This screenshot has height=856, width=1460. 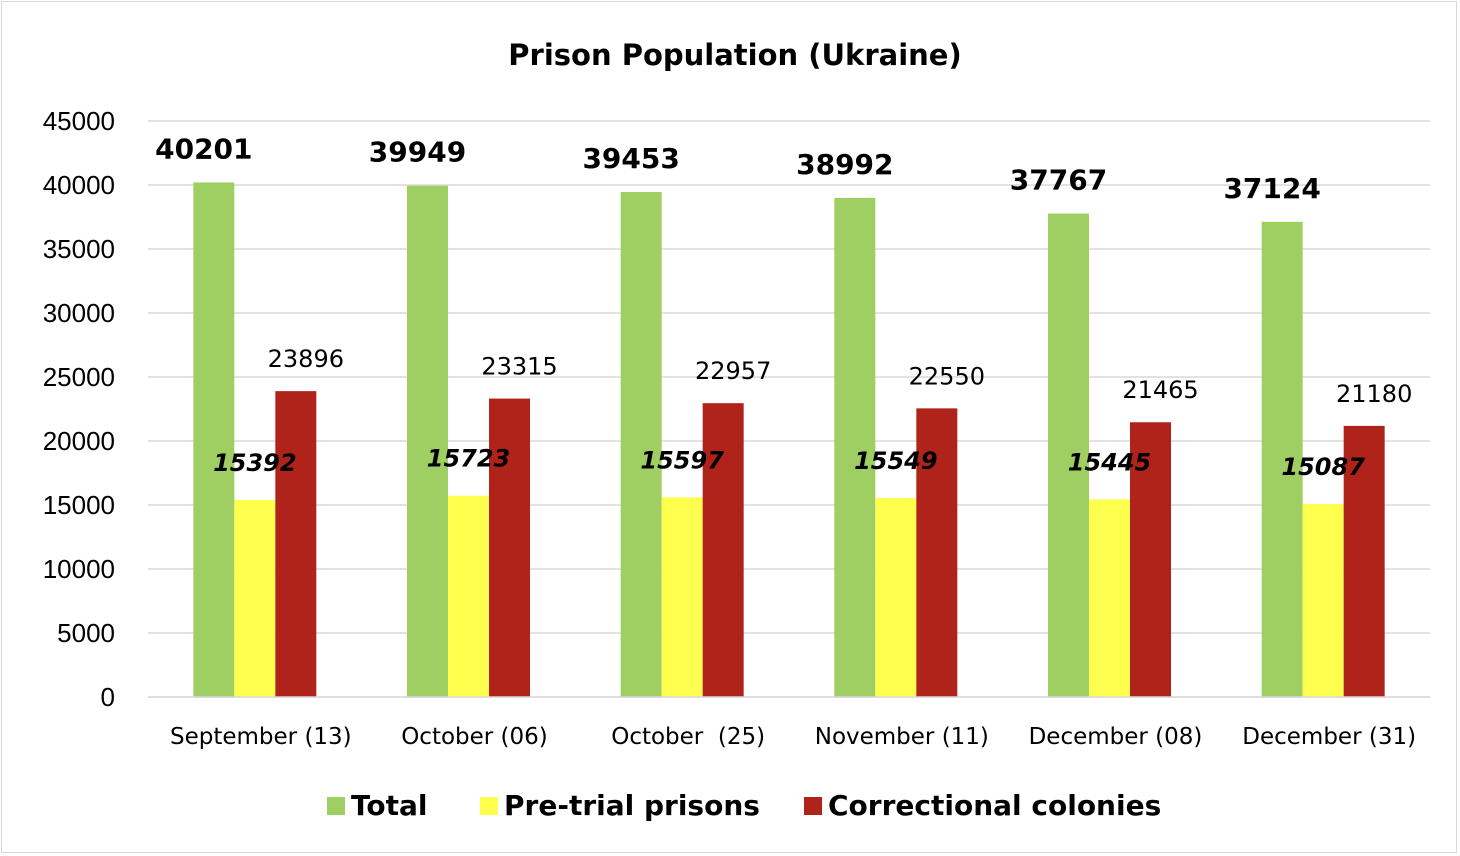 What do you see at coordinates (79, 569) in the screenshot?
I see `y-tick-label: 10000` at bounding box center [79, 569].